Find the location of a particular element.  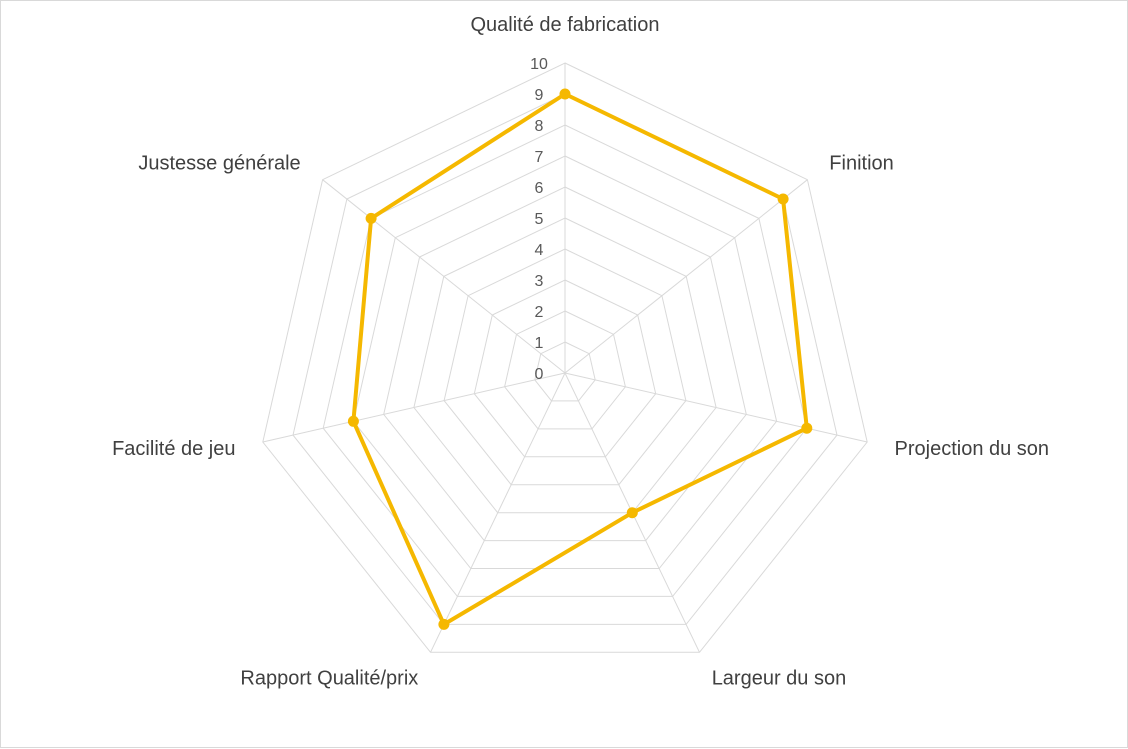

category-label: Rapport Qualité/prix is located at coordinates (329, 679).